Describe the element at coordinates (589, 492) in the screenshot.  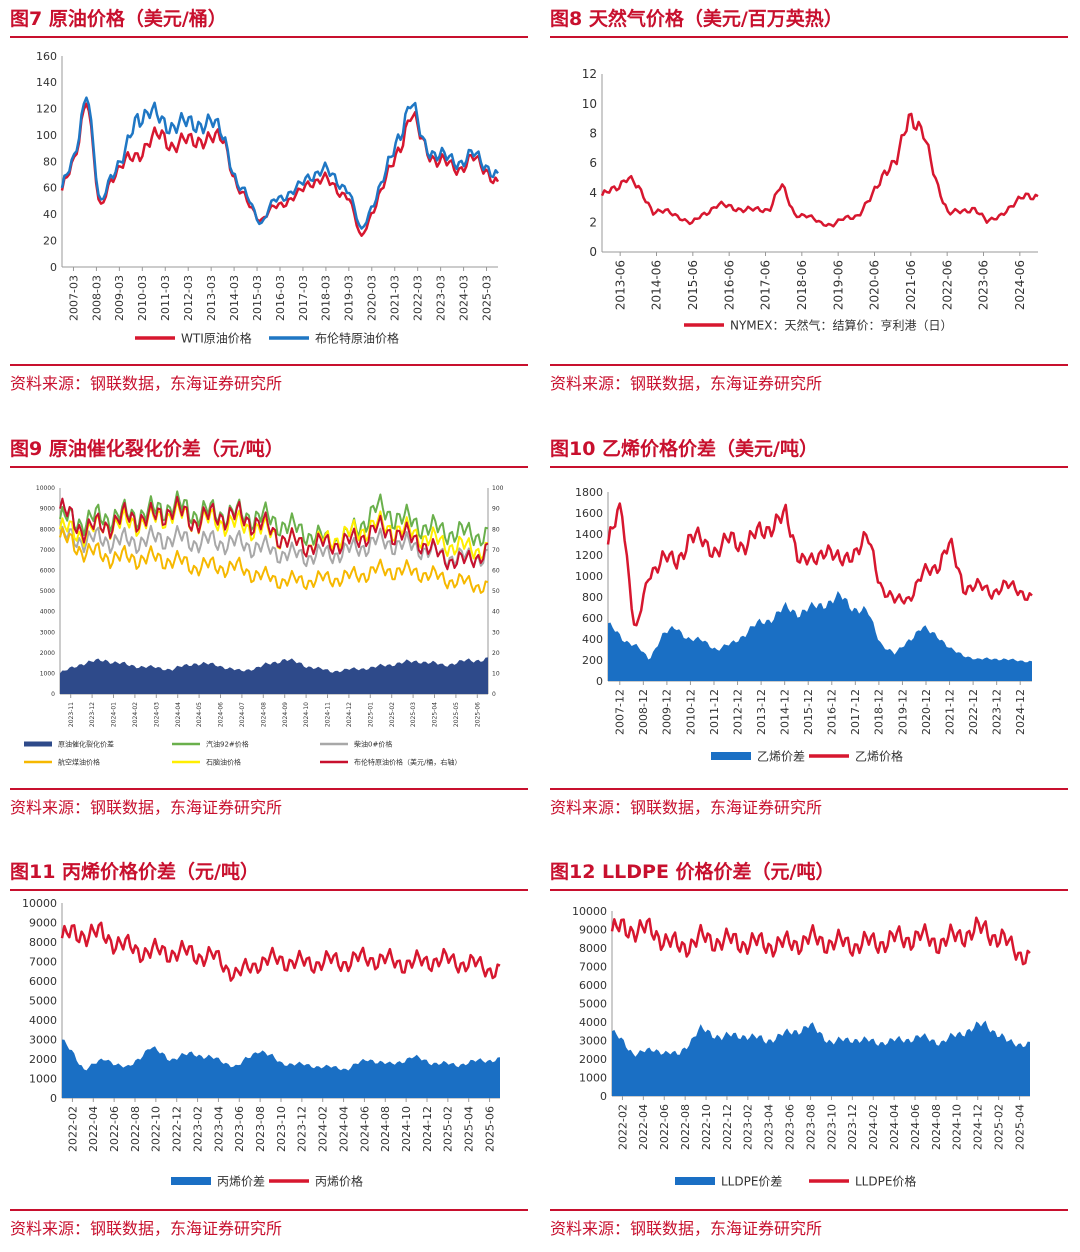
I see `y-tick-label: 1800` at that location.